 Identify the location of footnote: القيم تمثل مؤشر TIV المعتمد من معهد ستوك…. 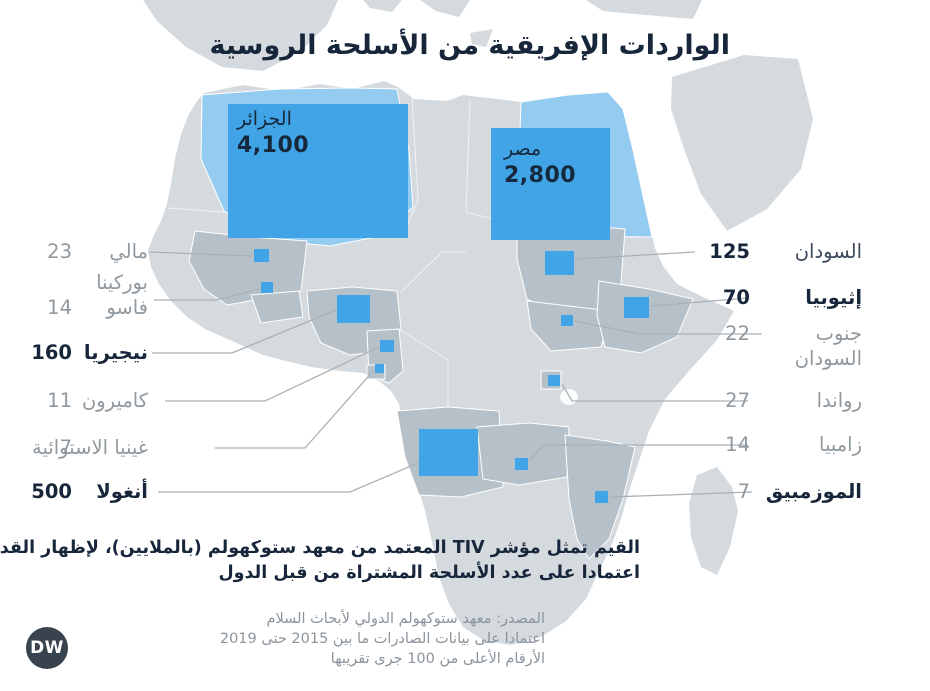
(320, 561).